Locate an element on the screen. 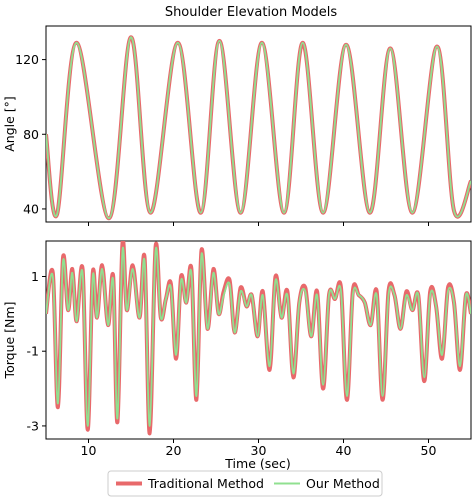 Image resolution: width=474 pixels, height=502 pixels. legend: Traditional Method Our Method is located at coordinates (245, 483).